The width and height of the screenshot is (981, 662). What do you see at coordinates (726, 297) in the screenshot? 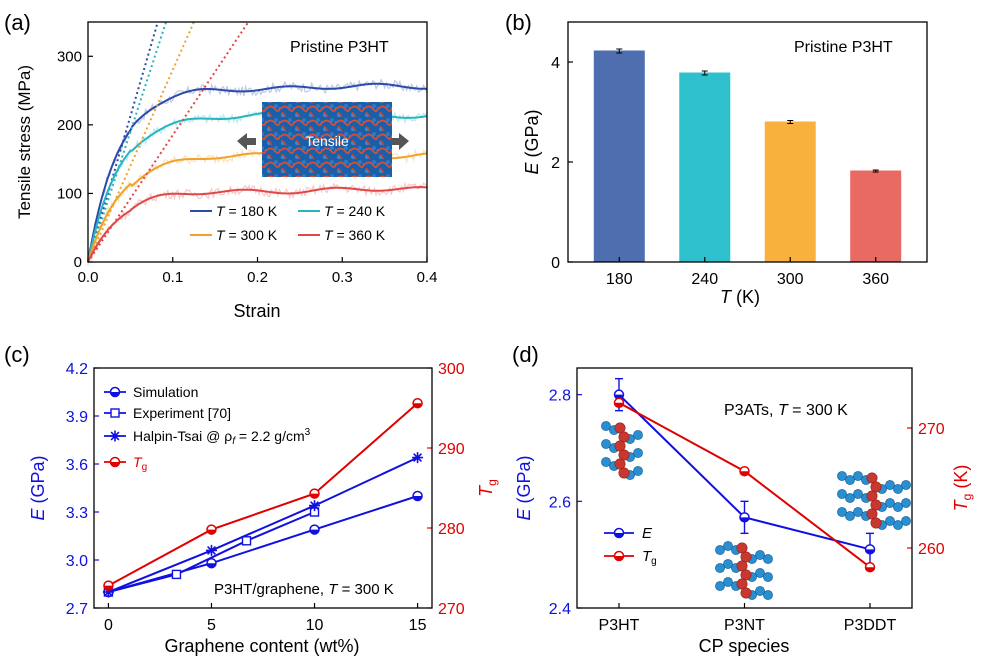
I see `panel-b-xlabel-italic: T` at bounding box center [726, 297].